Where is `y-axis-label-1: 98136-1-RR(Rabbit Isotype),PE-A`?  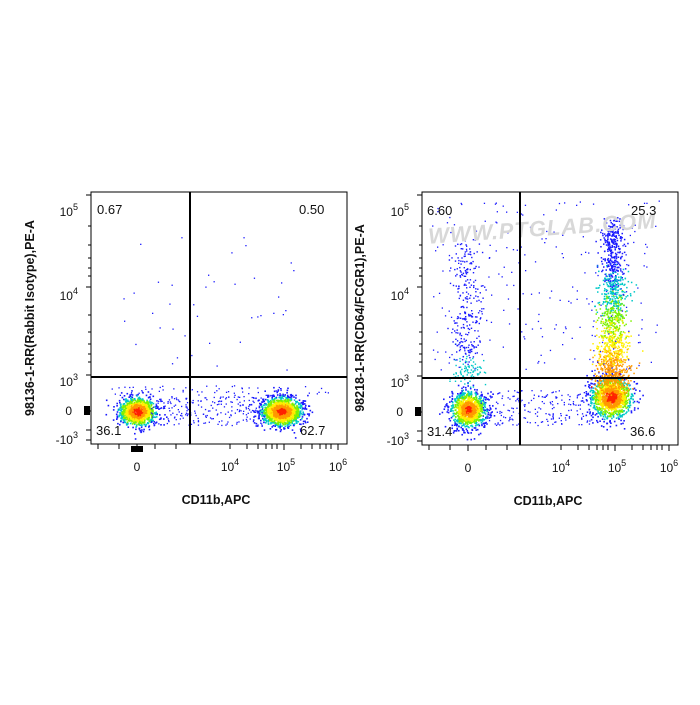 y-axis-label-1: 98136-1-RR(Rabbit Isotype),PE-A is located at coordinates (30, 318).